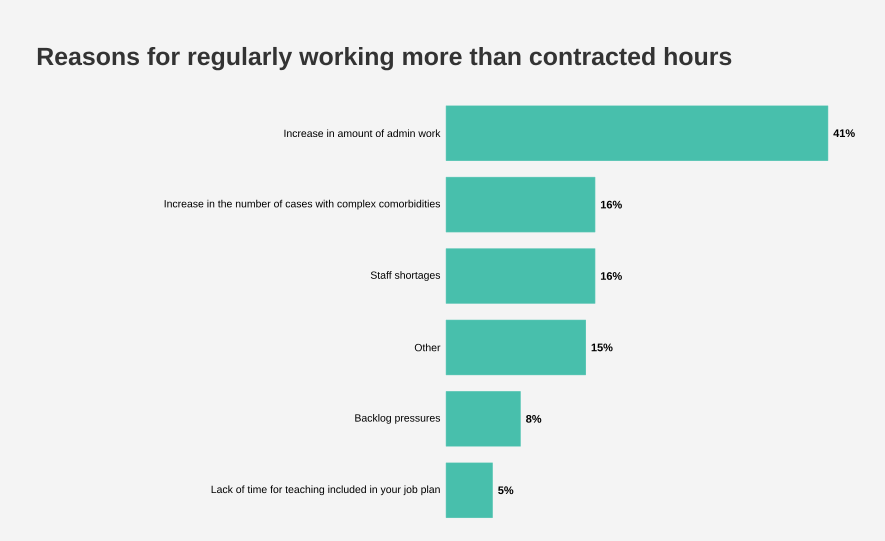 The width and height of the screenshot is (885, 541). What do you see at coordinates (405, 276) in the screenshot?
I see `y-tick-label: Staff shortages` at bounding box center [405, 276].